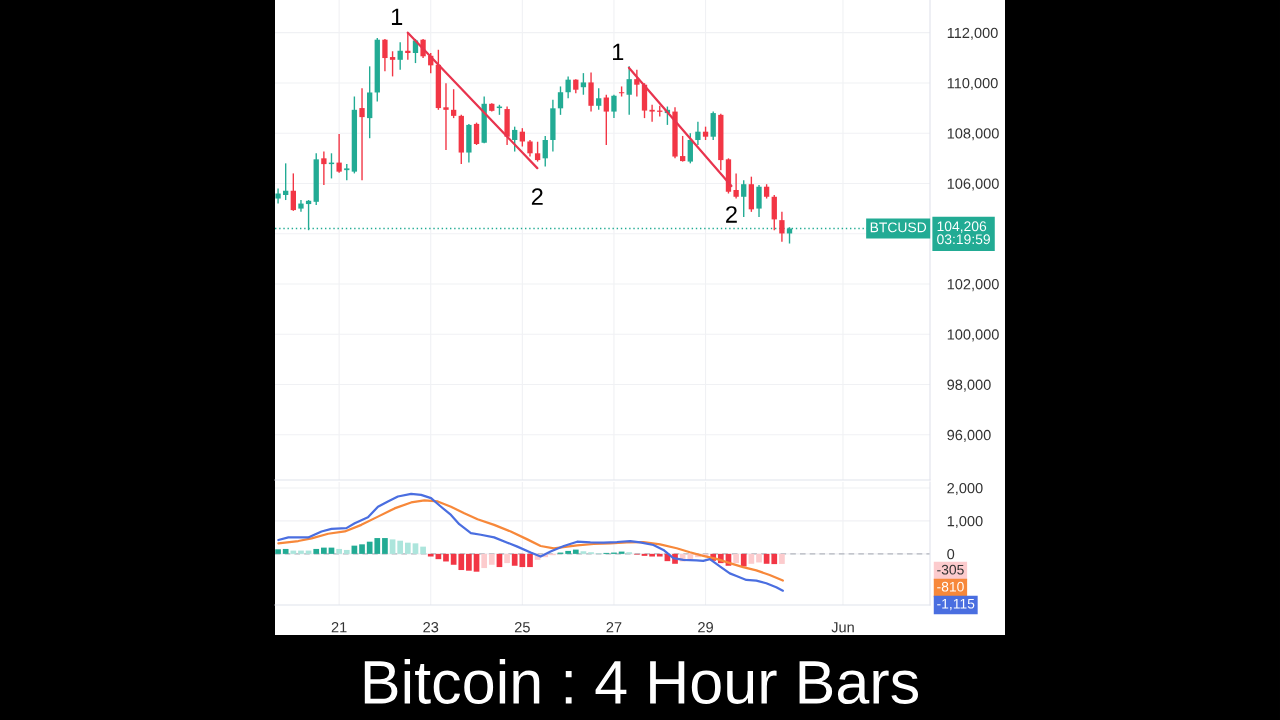  What do you see at coordinates (951, 554) in the screenshot?
I see `y-tick-label: 0` at bounding box center [951, 554].